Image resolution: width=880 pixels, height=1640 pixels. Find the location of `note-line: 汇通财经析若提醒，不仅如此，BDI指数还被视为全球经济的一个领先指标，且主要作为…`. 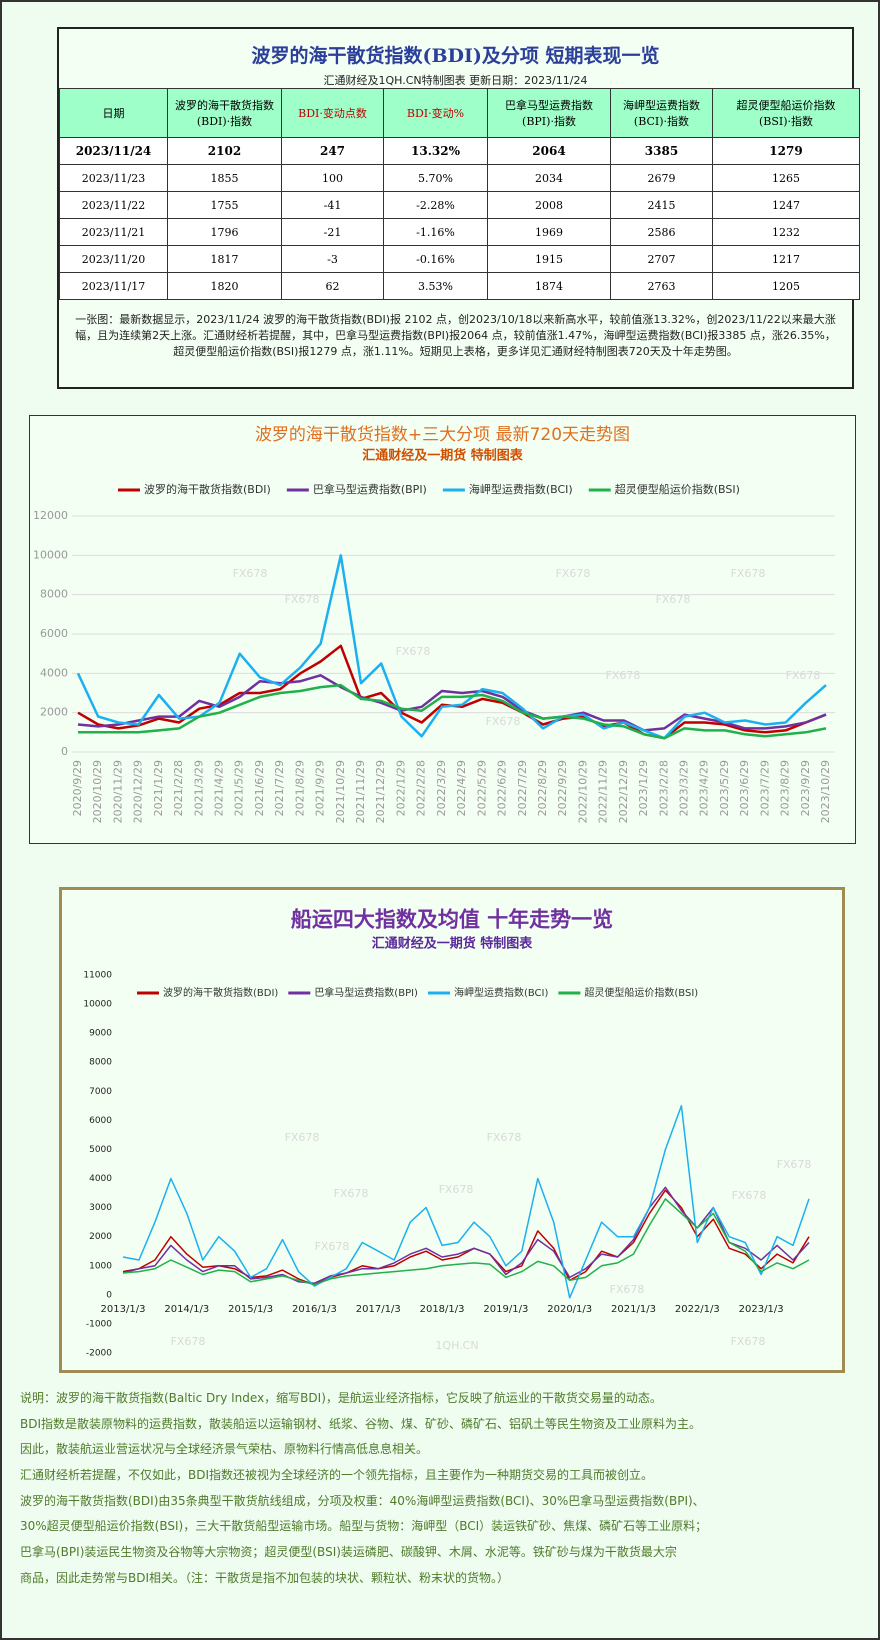

note-line: 汇通财经析若提醒，不仅如此，BDI指数还被视为全球经济的一个领先指标，且主要作为… is located at coordinates (337, 1475).